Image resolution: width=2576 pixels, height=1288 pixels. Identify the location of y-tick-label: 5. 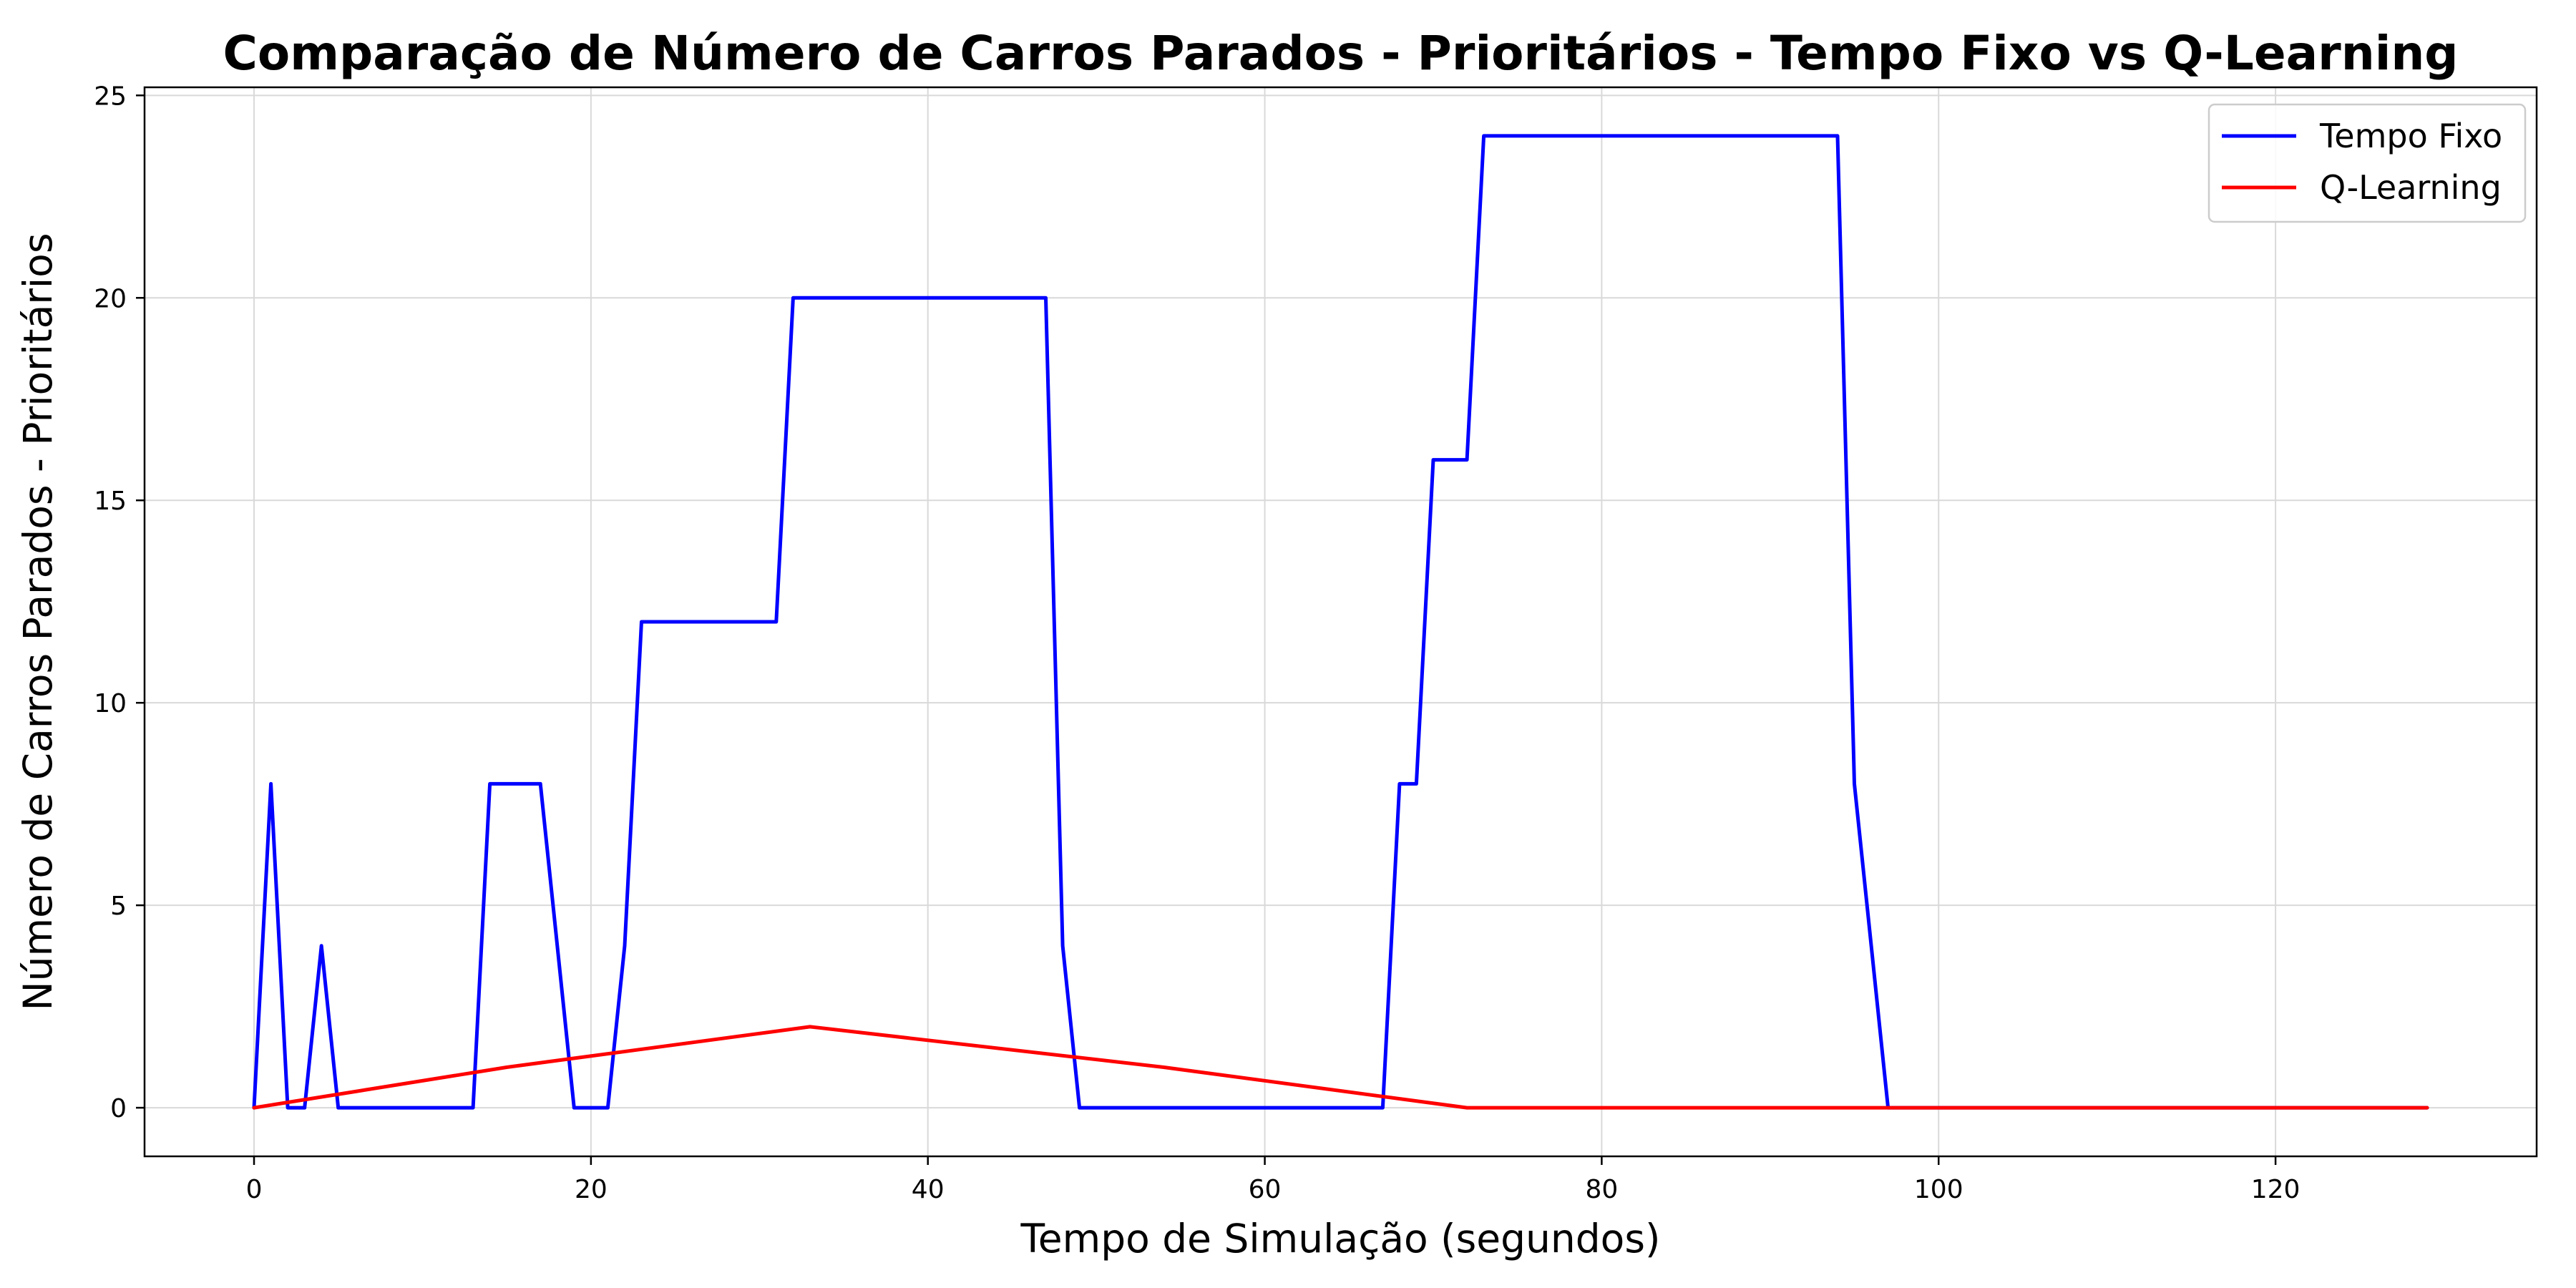
(118, 906).